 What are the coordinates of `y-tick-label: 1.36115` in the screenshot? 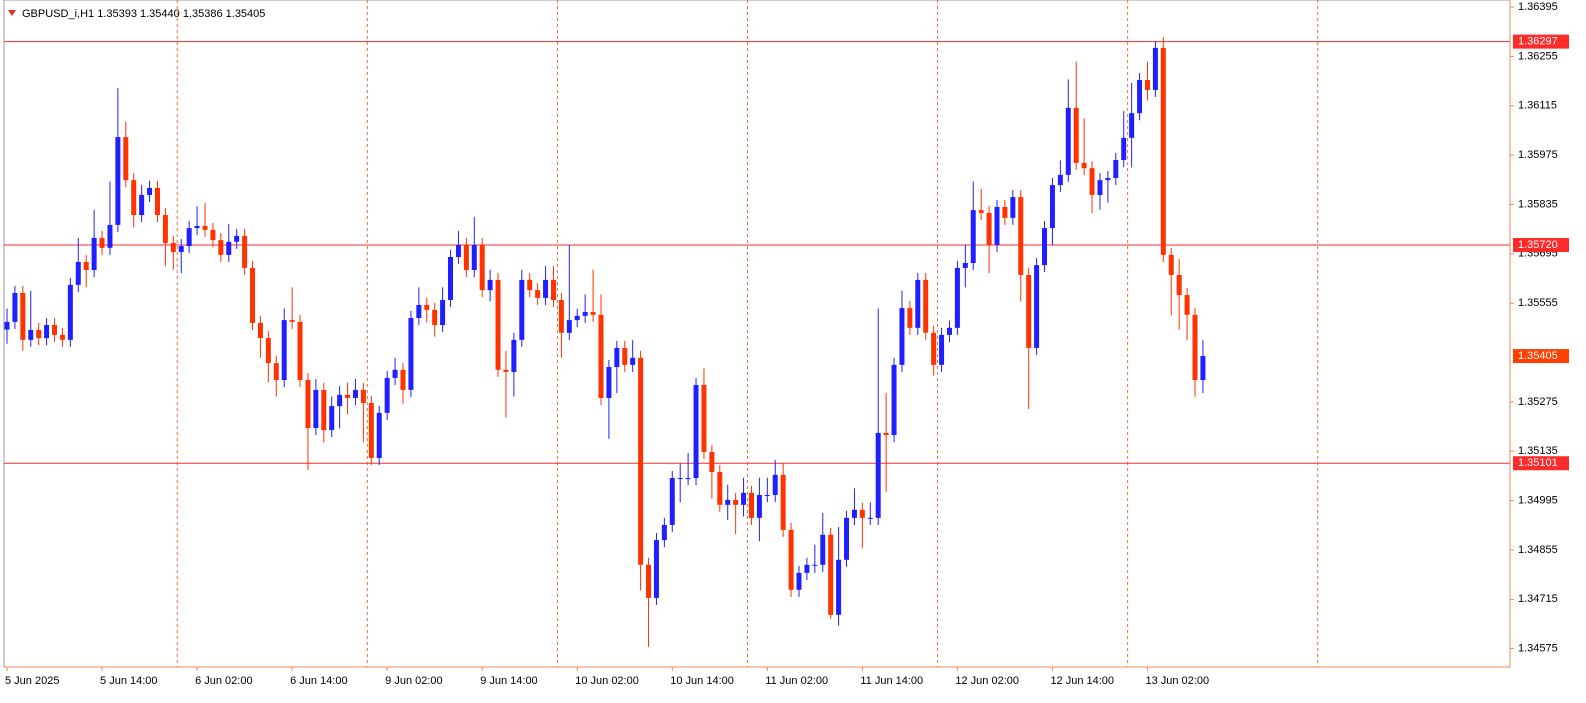 It's located at (1537, 106).